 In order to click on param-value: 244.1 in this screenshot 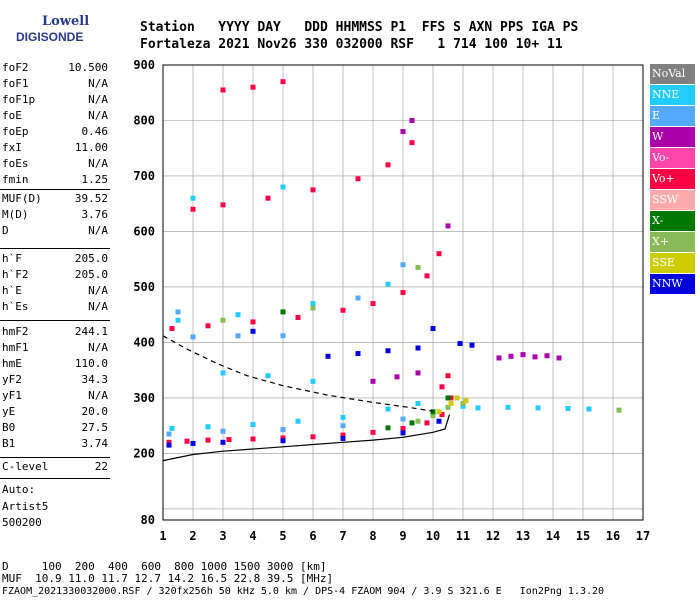, I will do `click(91, 331)`.